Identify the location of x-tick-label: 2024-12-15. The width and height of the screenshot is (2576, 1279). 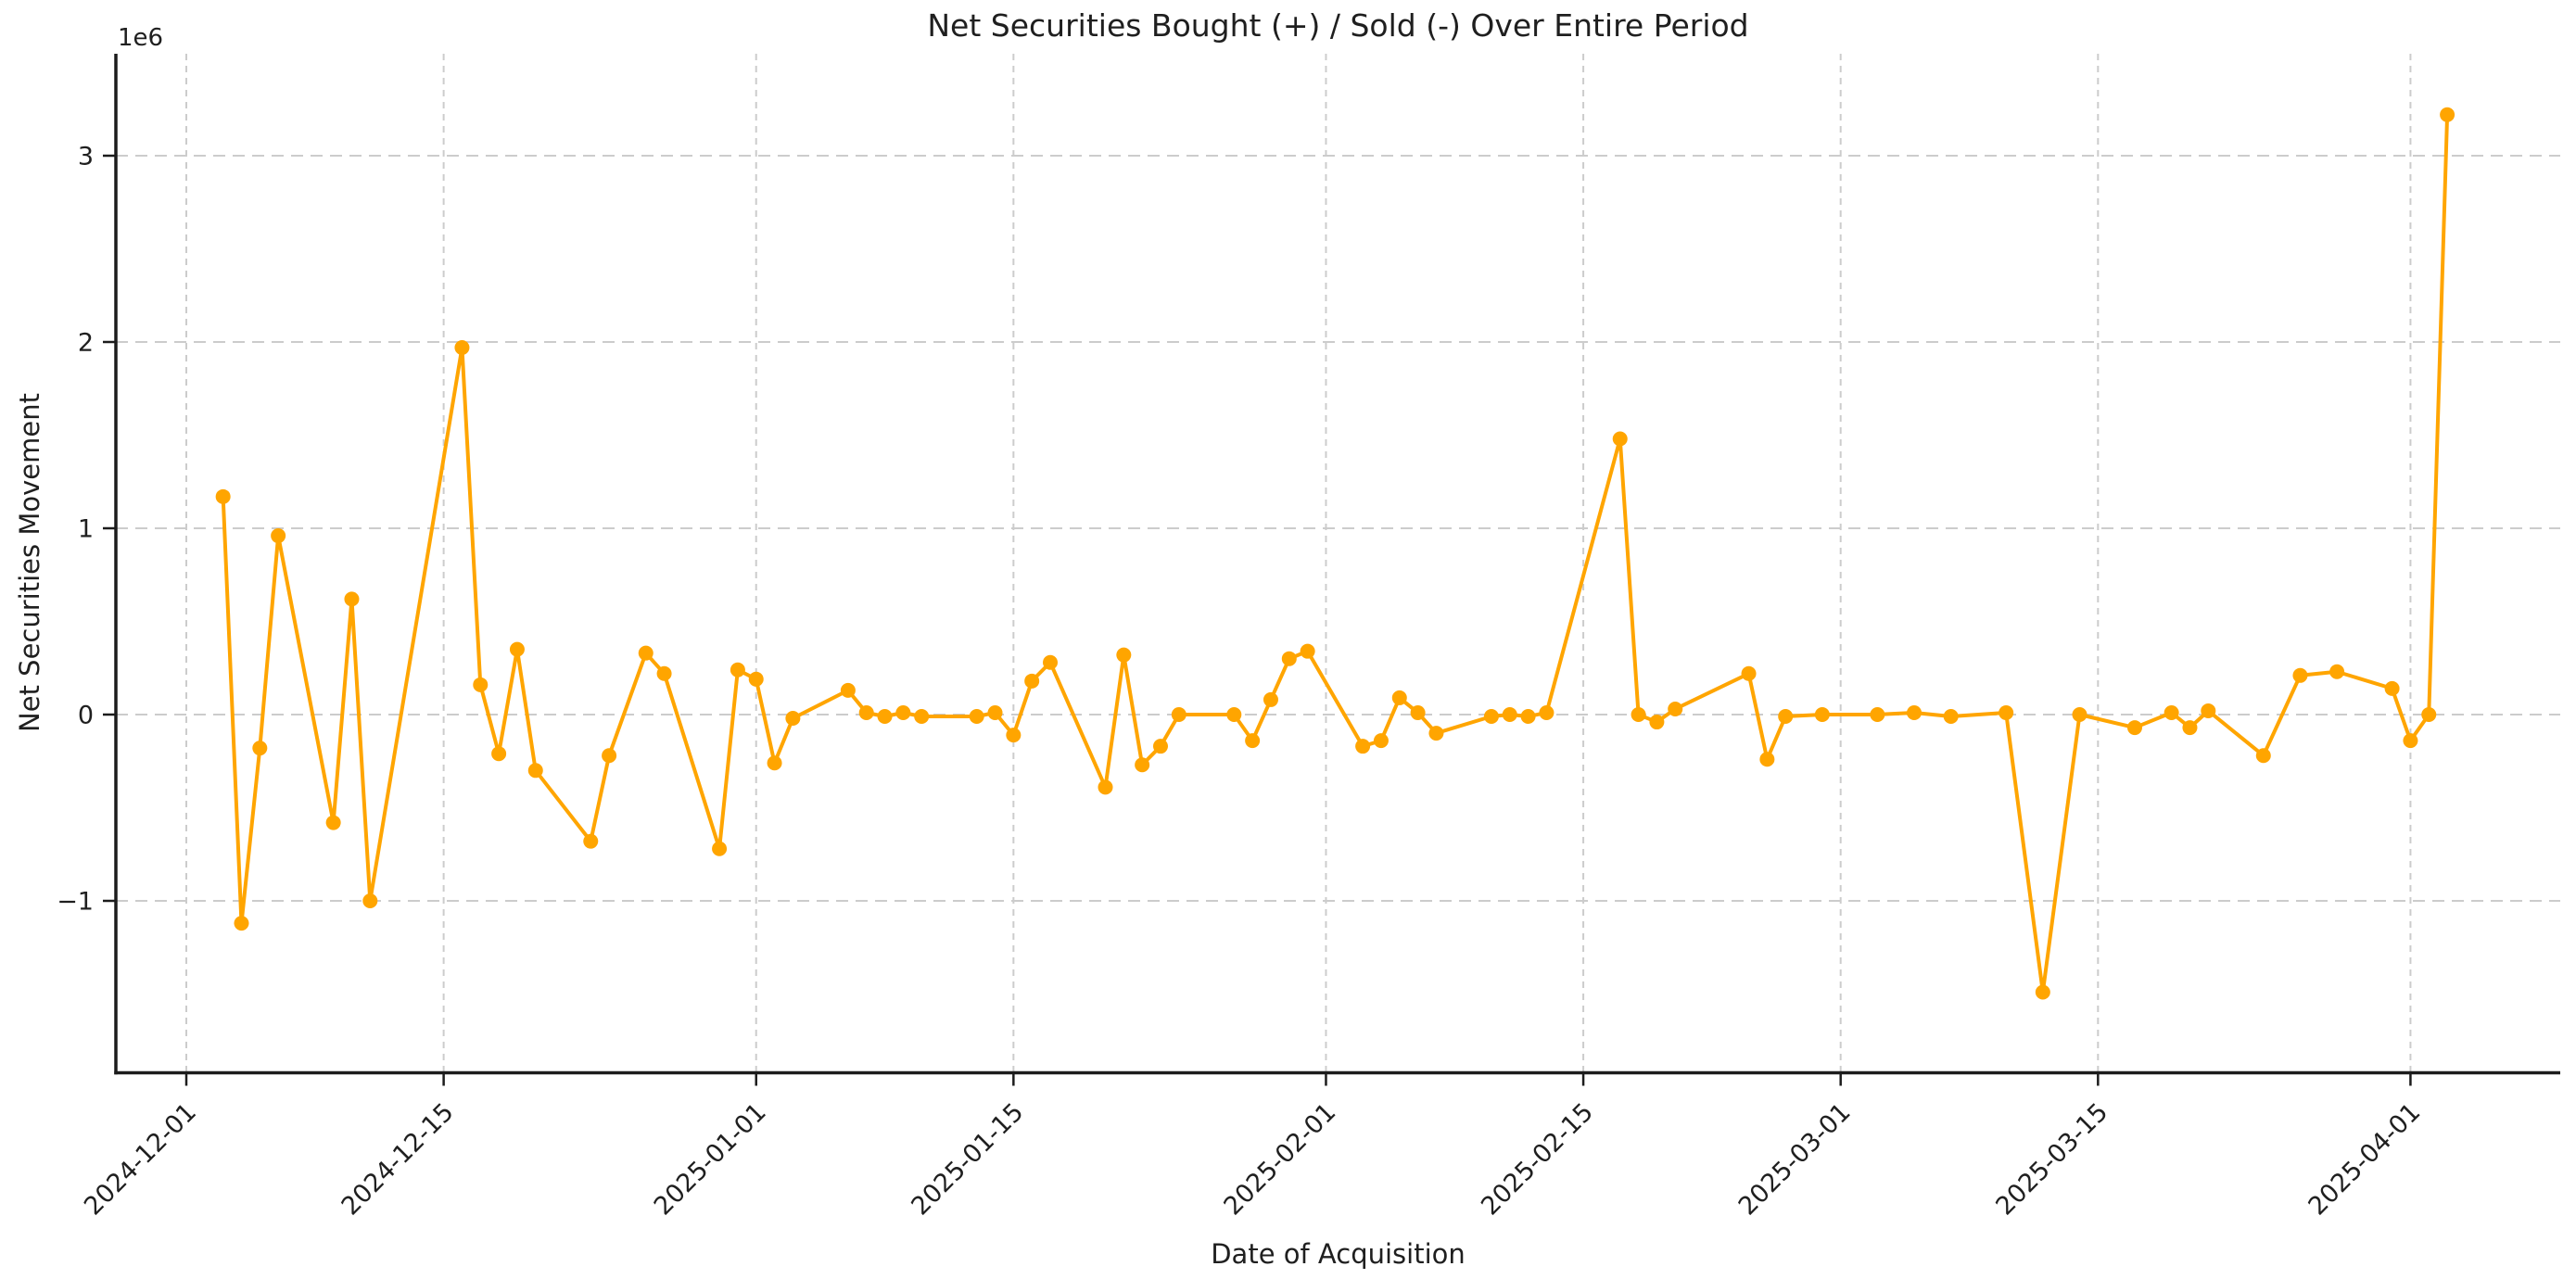
(398, 1160).